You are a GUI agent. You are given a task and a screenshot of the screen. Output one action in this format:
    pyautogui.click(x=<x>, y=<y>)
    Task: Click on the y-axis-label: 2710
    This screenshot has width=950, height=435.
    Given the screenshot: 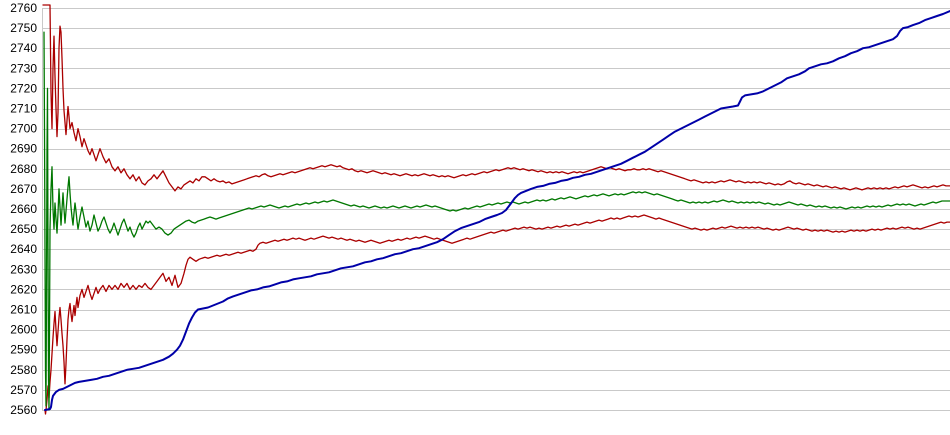 What is the action you would take?
    pyautogui.click(x=23, y=109)
    